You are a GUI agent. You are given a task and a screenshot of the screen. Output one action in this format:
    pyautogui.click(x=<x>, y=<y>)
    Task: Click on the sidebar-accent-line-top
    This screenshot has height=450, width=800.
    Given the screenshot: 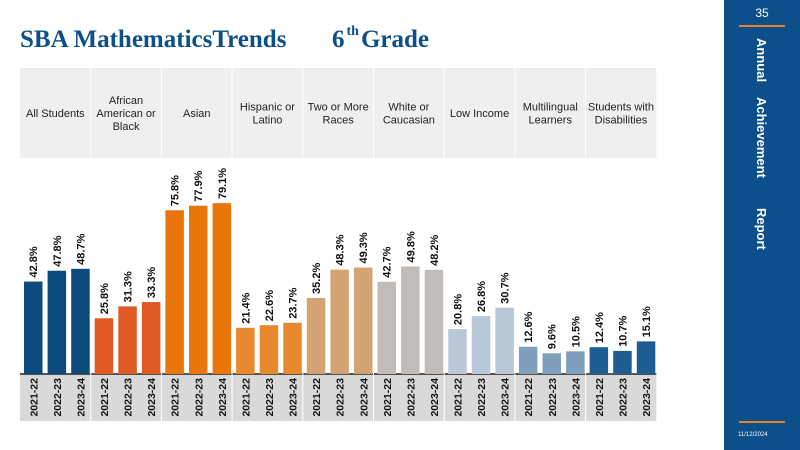 What is the action you would take?
    pyautogui.click(x=762, y=26)
    